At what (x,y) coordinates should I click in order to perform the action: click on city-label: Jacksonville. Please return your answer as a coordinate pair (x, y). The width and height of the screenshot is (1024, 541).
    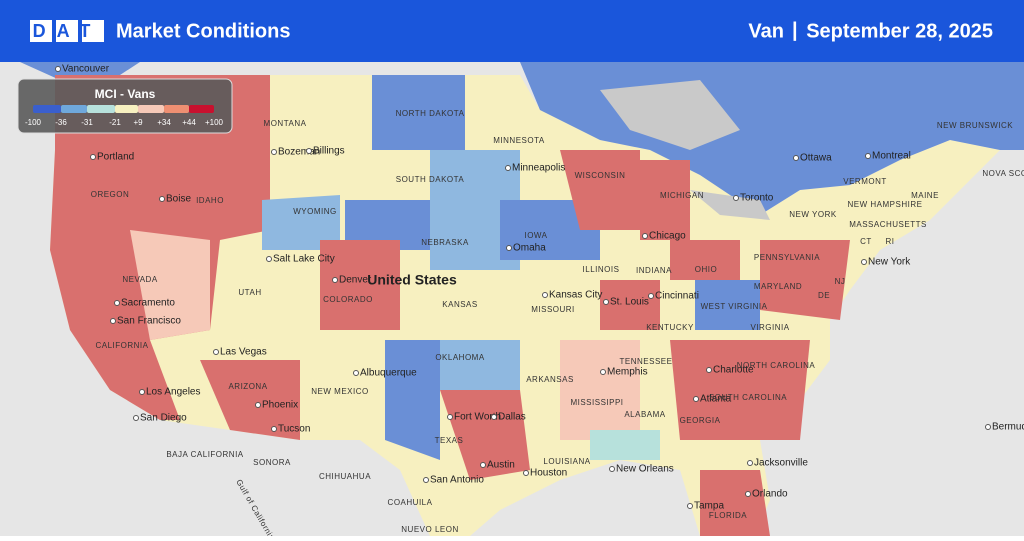
    Looking at the image, I should click on (781, 463).